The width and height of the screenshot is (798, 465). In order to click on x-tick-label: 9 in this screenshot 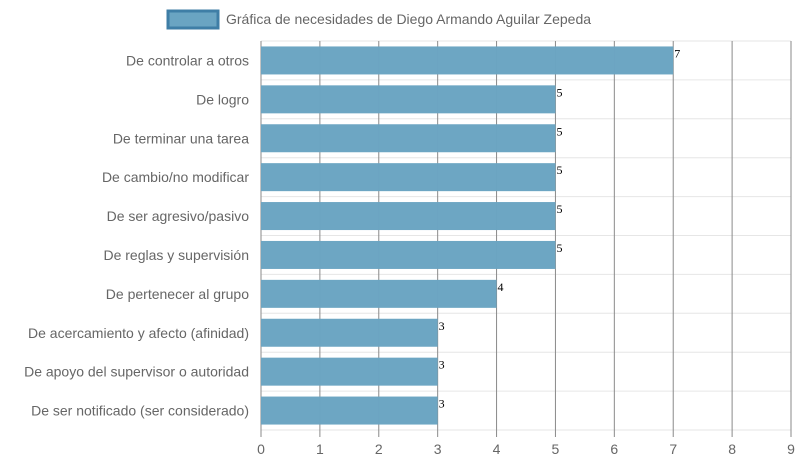, I will do `click(791, 449)`.